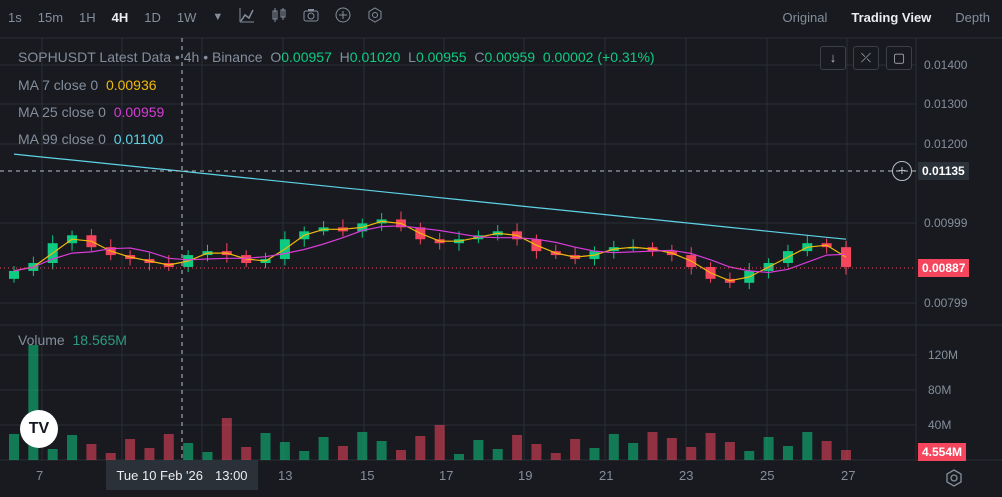 The width and height of the screenshot is (1002, 497). I want to click on price-axis-label: 0.01300, so click(946, 104).